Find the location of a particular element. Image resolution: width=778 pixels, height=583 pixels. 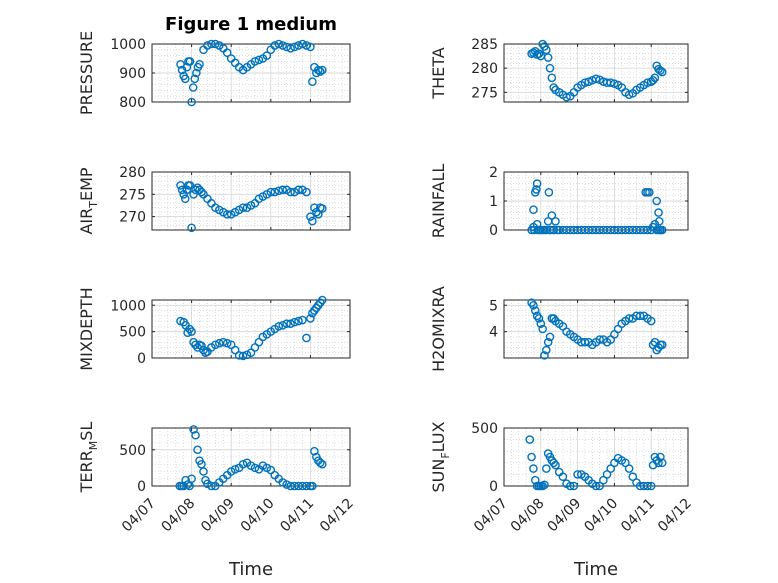

subplot-4: 0 1 2 RAINFALL is located at coordinates (559, 201).